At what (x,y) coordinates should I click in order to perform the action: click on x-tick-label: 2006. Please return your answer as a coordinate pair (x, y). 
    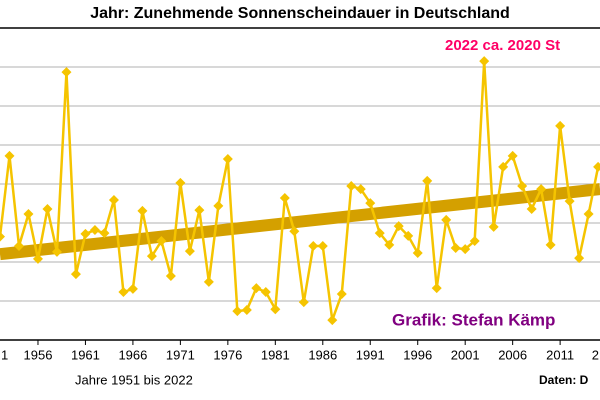
    Looking at the image, I should click on (512, 354).